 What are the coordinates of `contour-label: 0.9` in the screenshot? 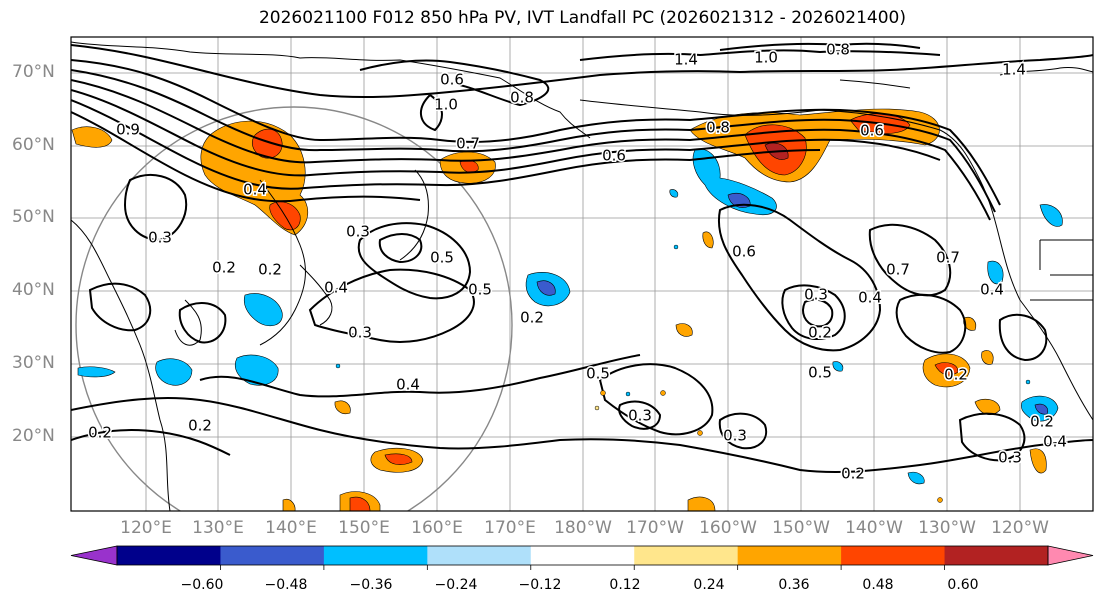 It's located at (128, 130).